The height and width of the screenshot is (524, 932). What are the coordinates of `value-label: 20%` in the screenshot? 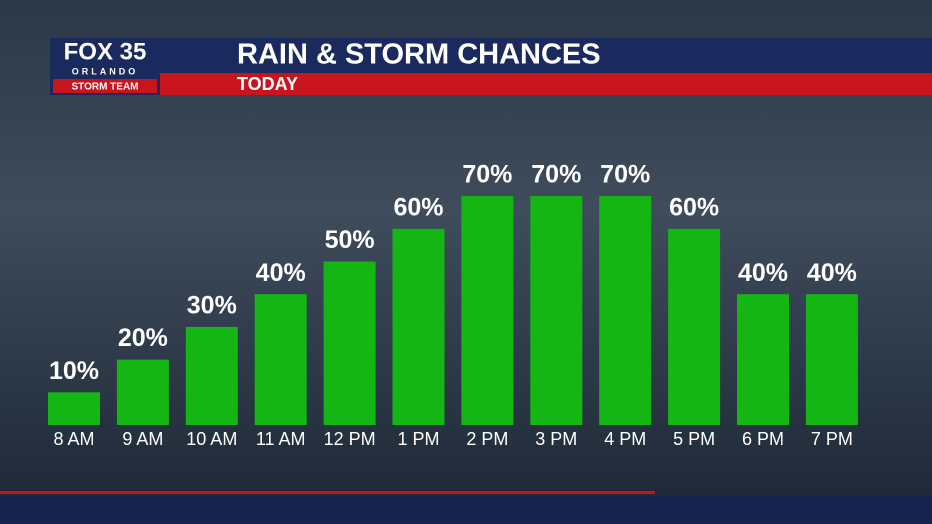 It's located at (143, 338).